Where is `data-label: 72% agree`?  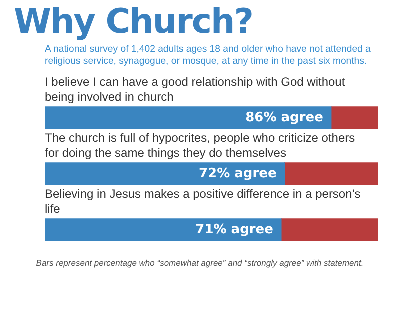 data-label: 72% agree is located at coordinates (237, 174).